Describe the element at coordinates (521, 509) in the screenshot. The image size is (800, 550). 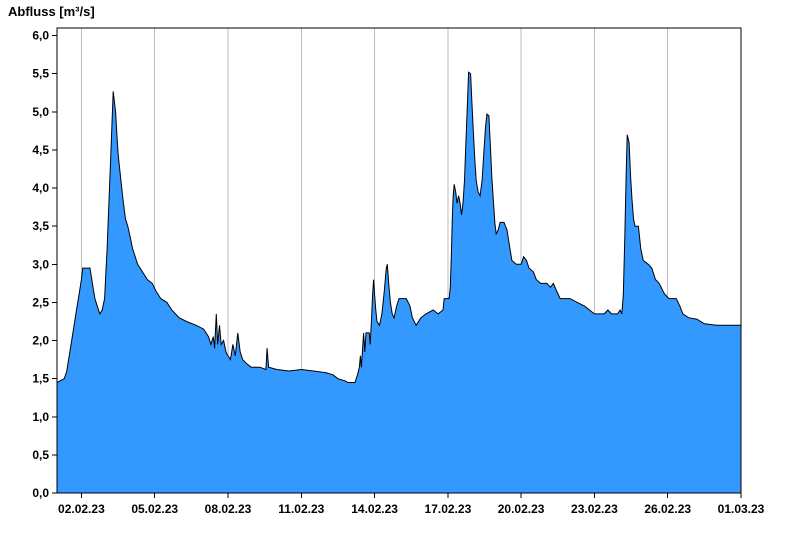
I see `x-tick-label: 20.02.23` at that location.